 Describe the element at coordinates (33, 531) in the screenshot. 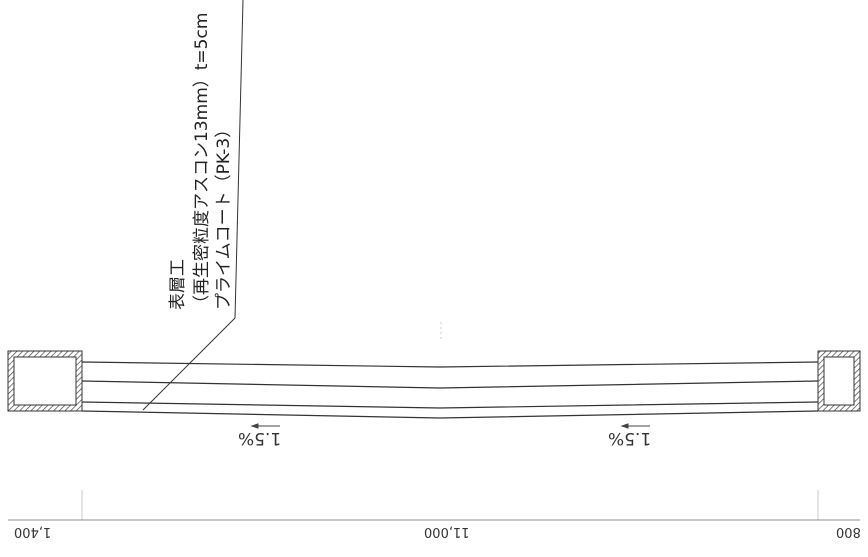

I see `dimension-label-left: 1,400` at that location.